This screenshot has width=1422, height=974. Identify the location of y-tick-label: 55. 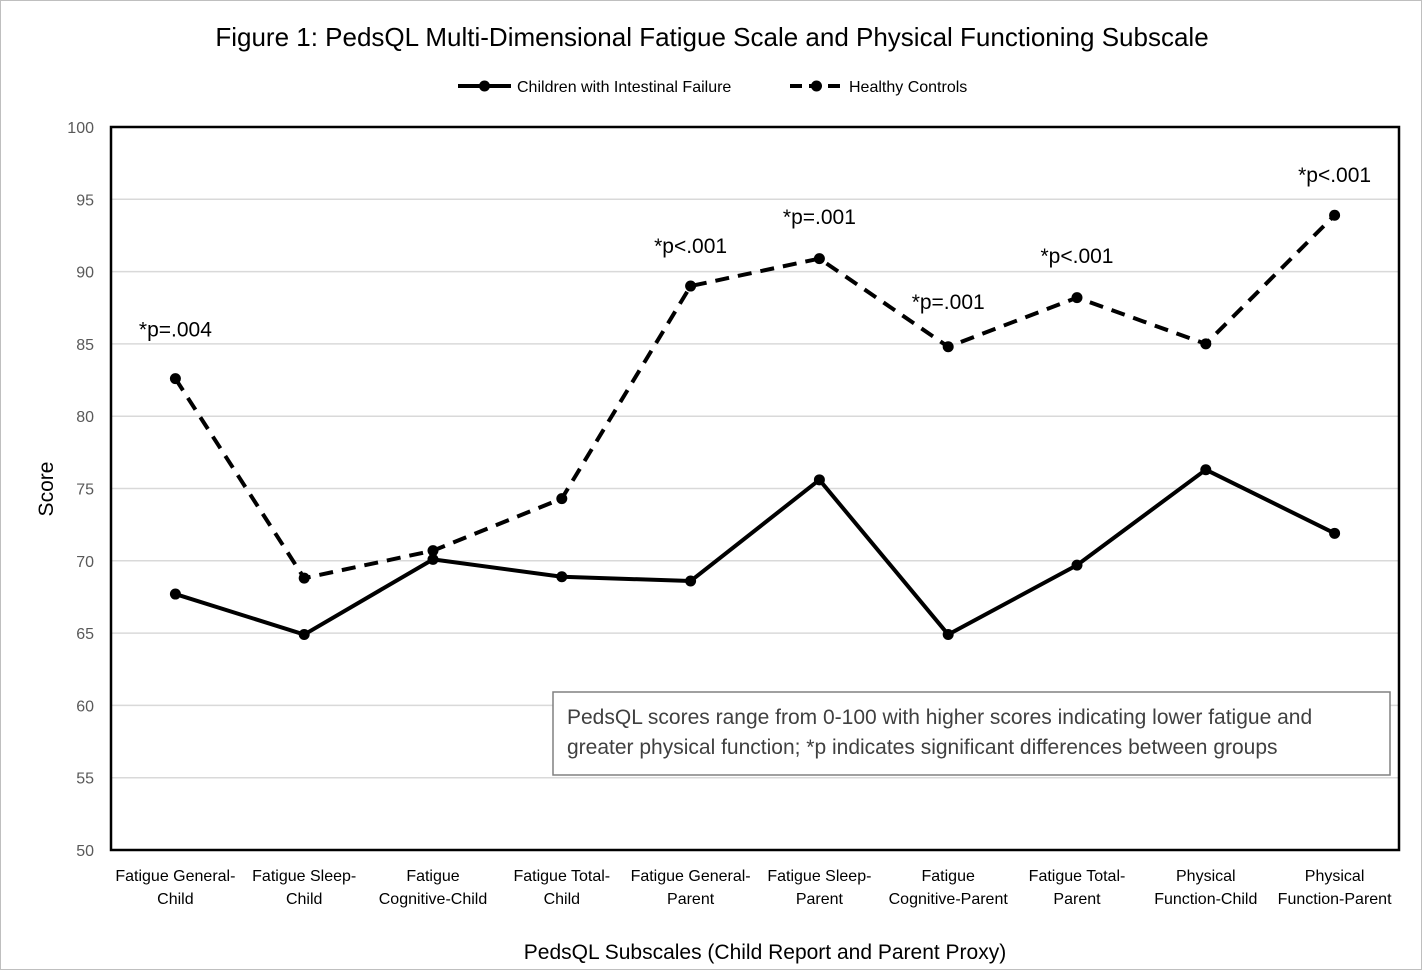
(85, 779).